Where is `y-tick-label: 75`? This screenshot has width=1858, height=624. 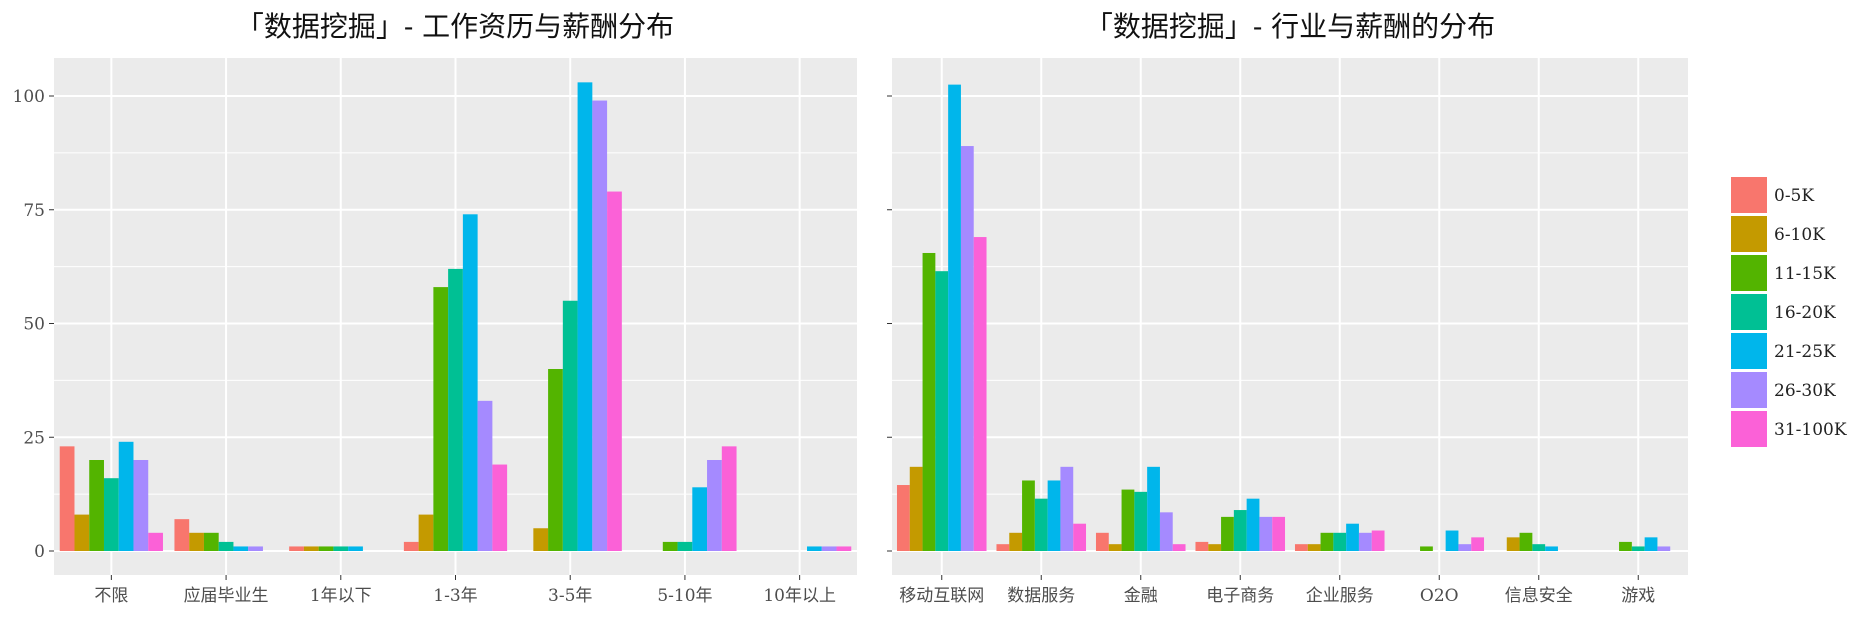
y-tick-label: 75 is located at coordinates (34, 211).